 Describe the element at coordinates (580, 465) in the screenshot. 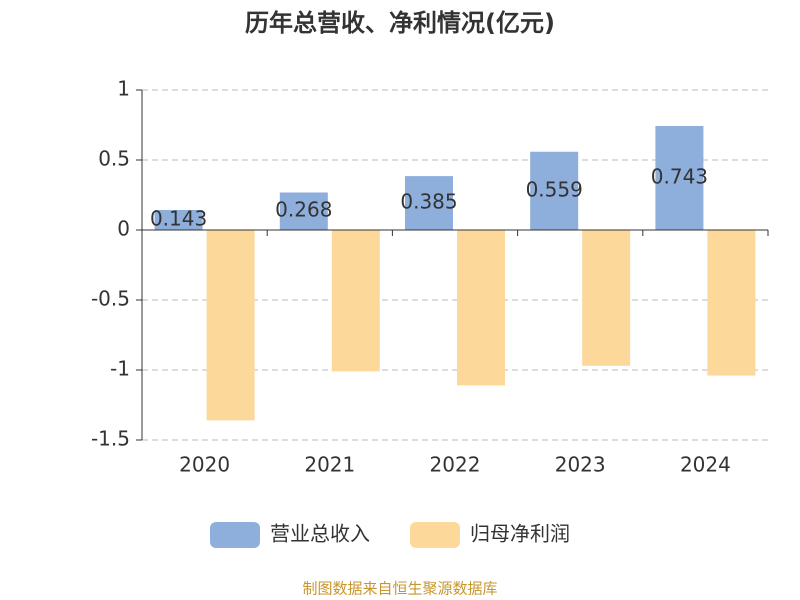

I see `x-tick-label: 2023` at that location.